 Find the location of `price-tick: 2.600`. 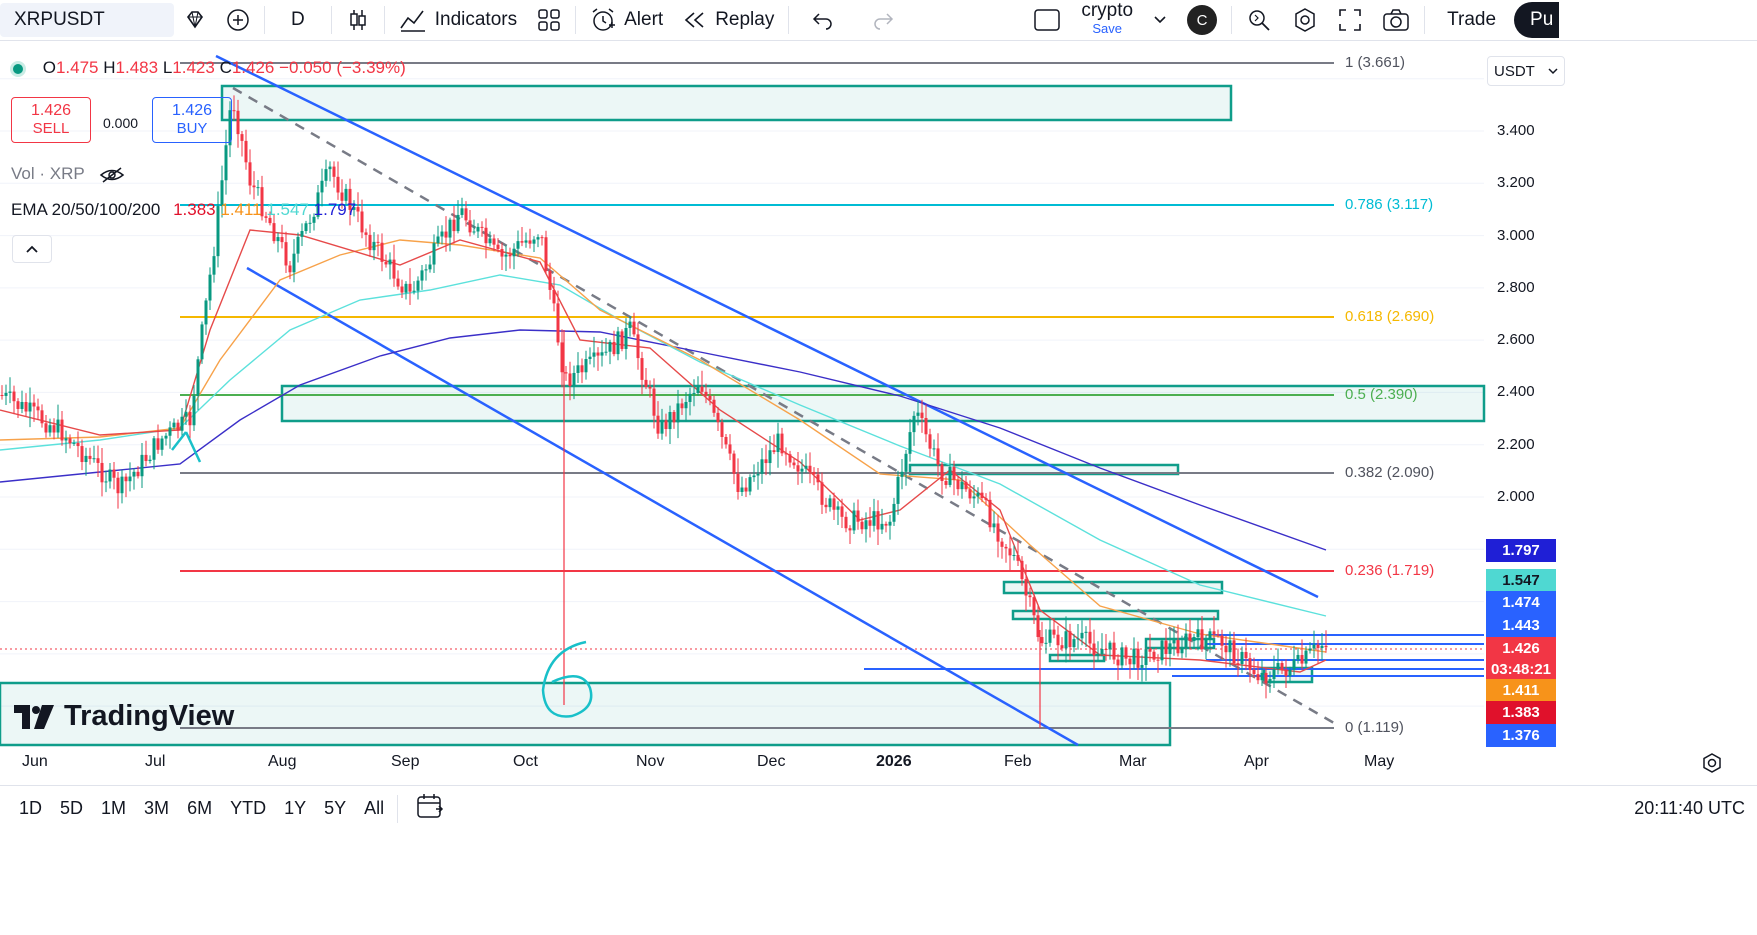

price-tick: 2.600 is located at coordinates (1516, 340).